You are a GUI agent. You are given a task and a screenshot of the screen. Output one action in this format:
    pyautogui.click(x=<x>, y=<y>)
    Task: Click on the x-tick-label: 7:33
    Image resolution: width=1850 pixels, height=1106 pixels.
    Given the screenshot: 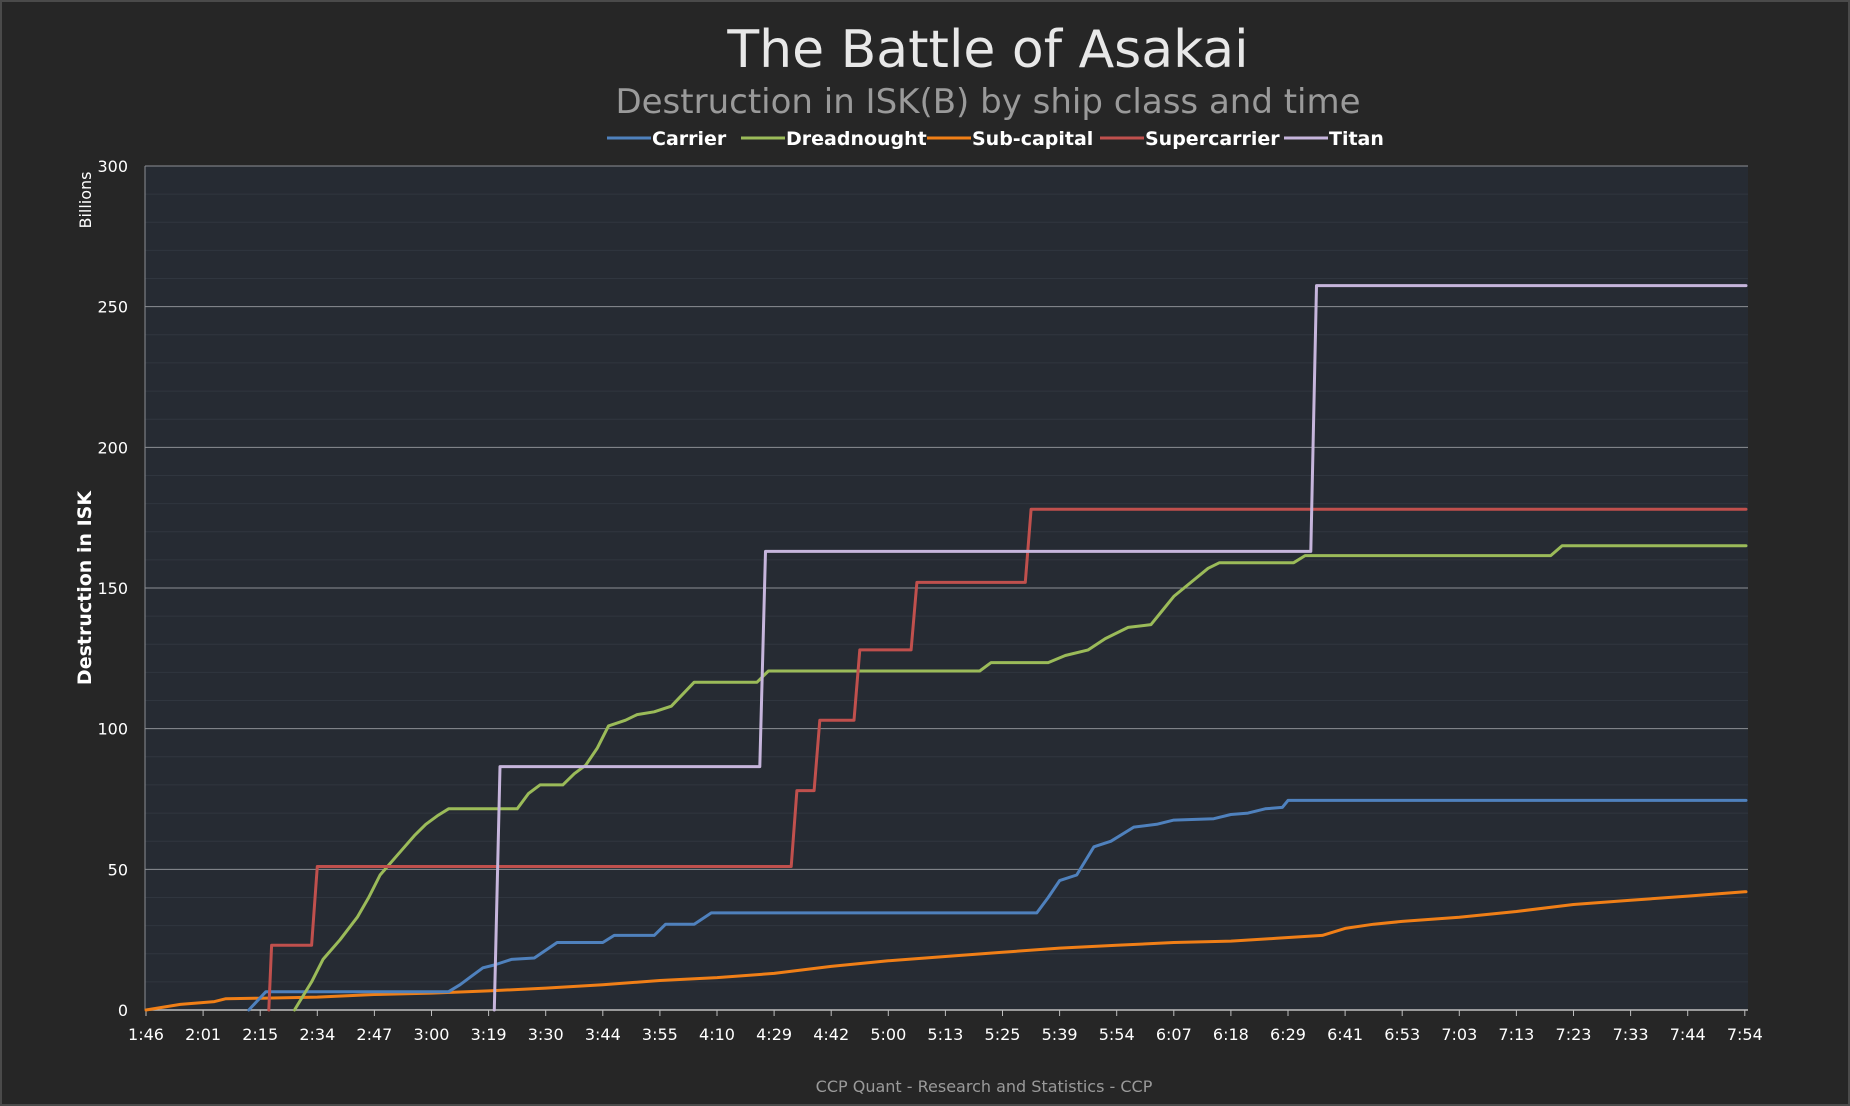 What is the action you would take?
    pyautogui.click(x=1631, y=1034)
    